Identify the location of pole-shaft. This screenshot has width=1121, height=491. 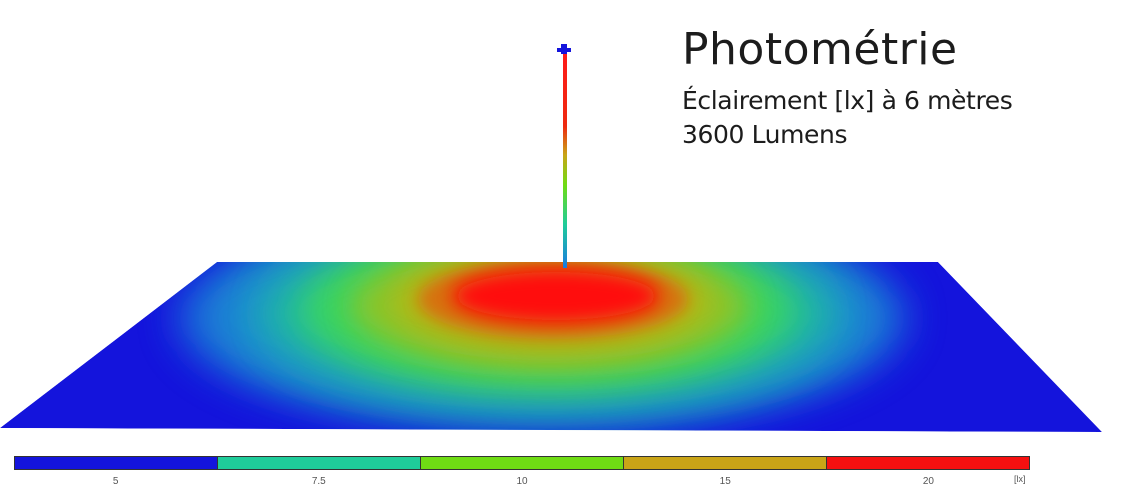
(565, 159).